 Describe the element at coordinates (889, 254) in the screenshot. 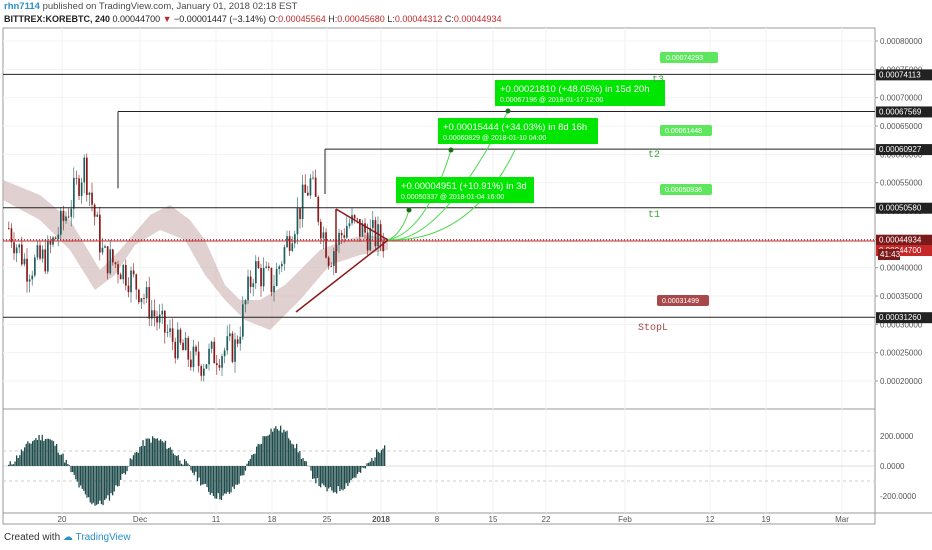

I see `time-label-bg` at that location.